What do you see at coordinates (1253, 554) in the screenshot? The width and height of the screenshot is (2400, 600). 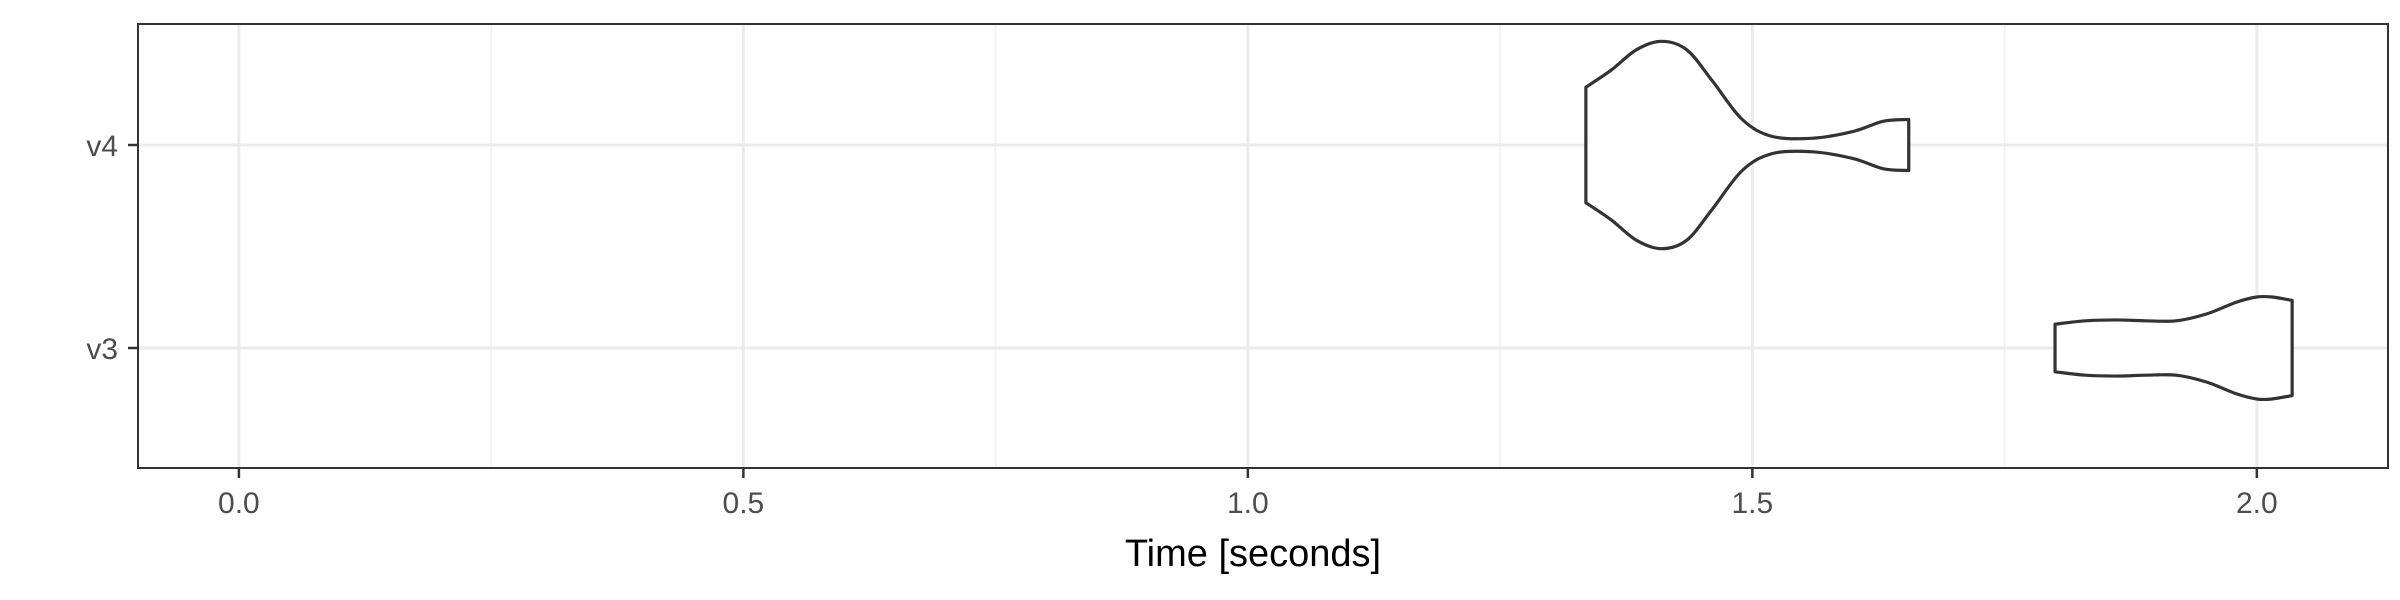 I see `x-axis-title: Time [seconds]` at bounding box center [1253, 554].